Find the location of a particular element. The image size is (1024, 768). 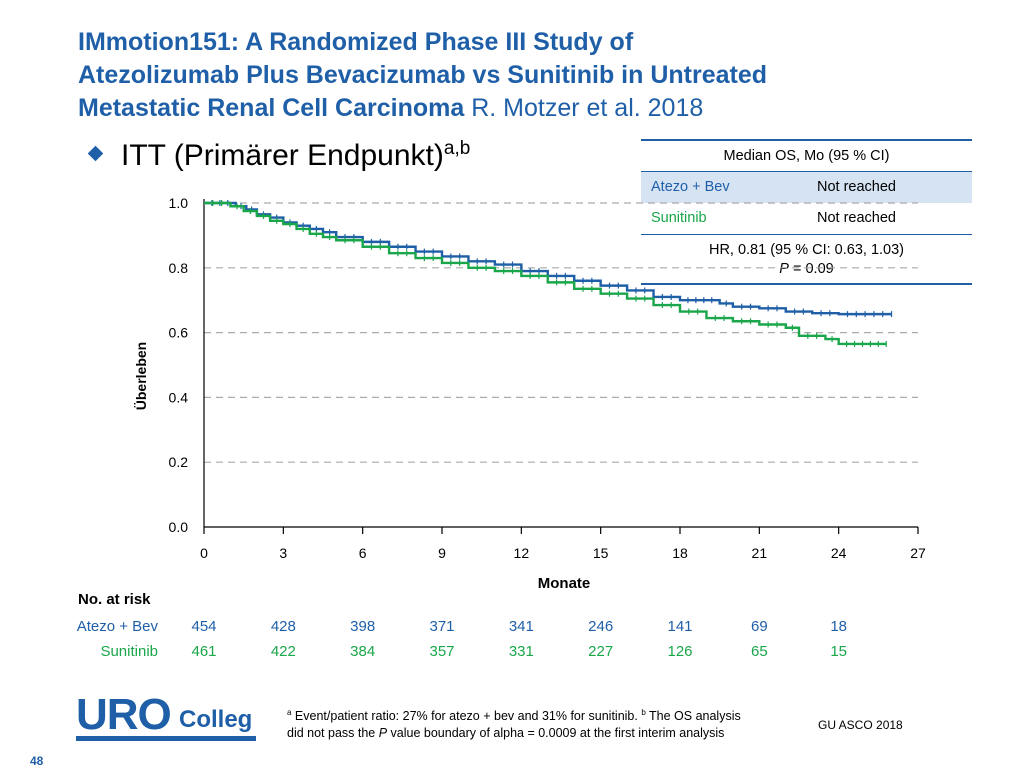

x-axis-ticks: 0 3 6 9 12 15 18 21 24 27 is located at coordinates (563, 544).